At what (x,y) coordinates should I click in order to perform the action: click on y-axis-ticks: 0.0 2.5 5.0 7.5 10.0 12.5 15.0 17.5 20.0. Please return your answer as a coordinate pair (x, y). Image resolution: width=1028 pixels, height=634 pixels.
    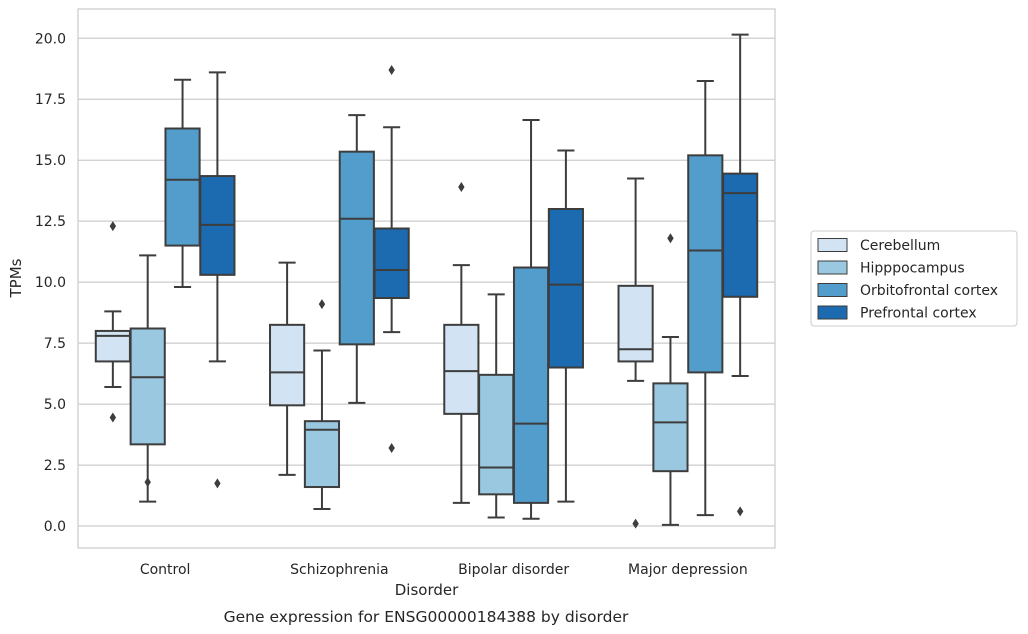
    Looking at the image, I should click on (50, 283).